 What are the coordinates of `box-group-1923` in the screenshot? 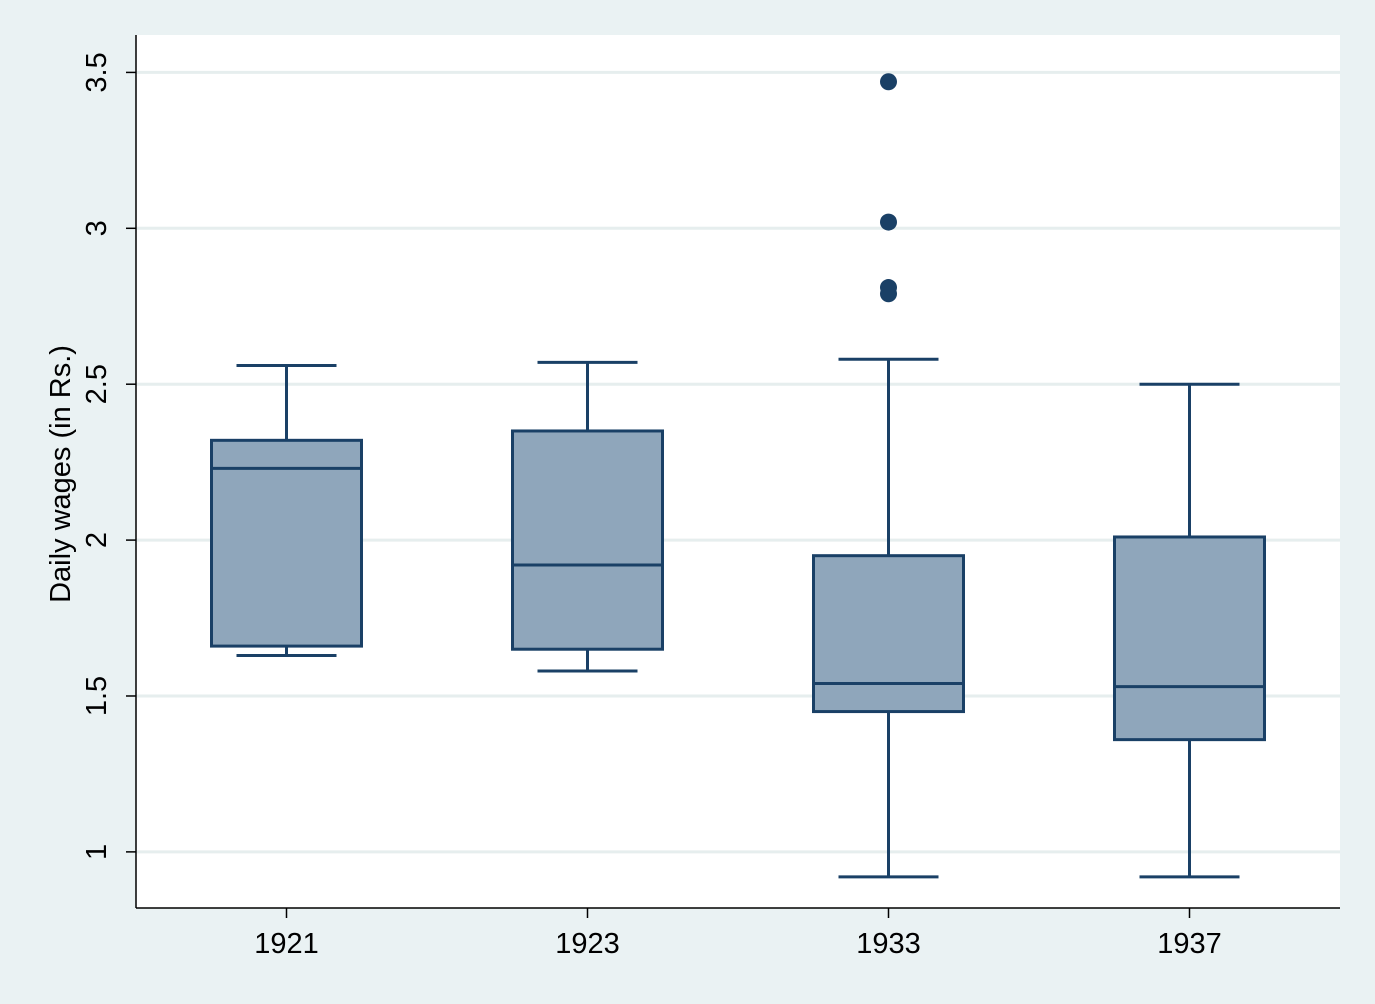 It's located at (587, 516).